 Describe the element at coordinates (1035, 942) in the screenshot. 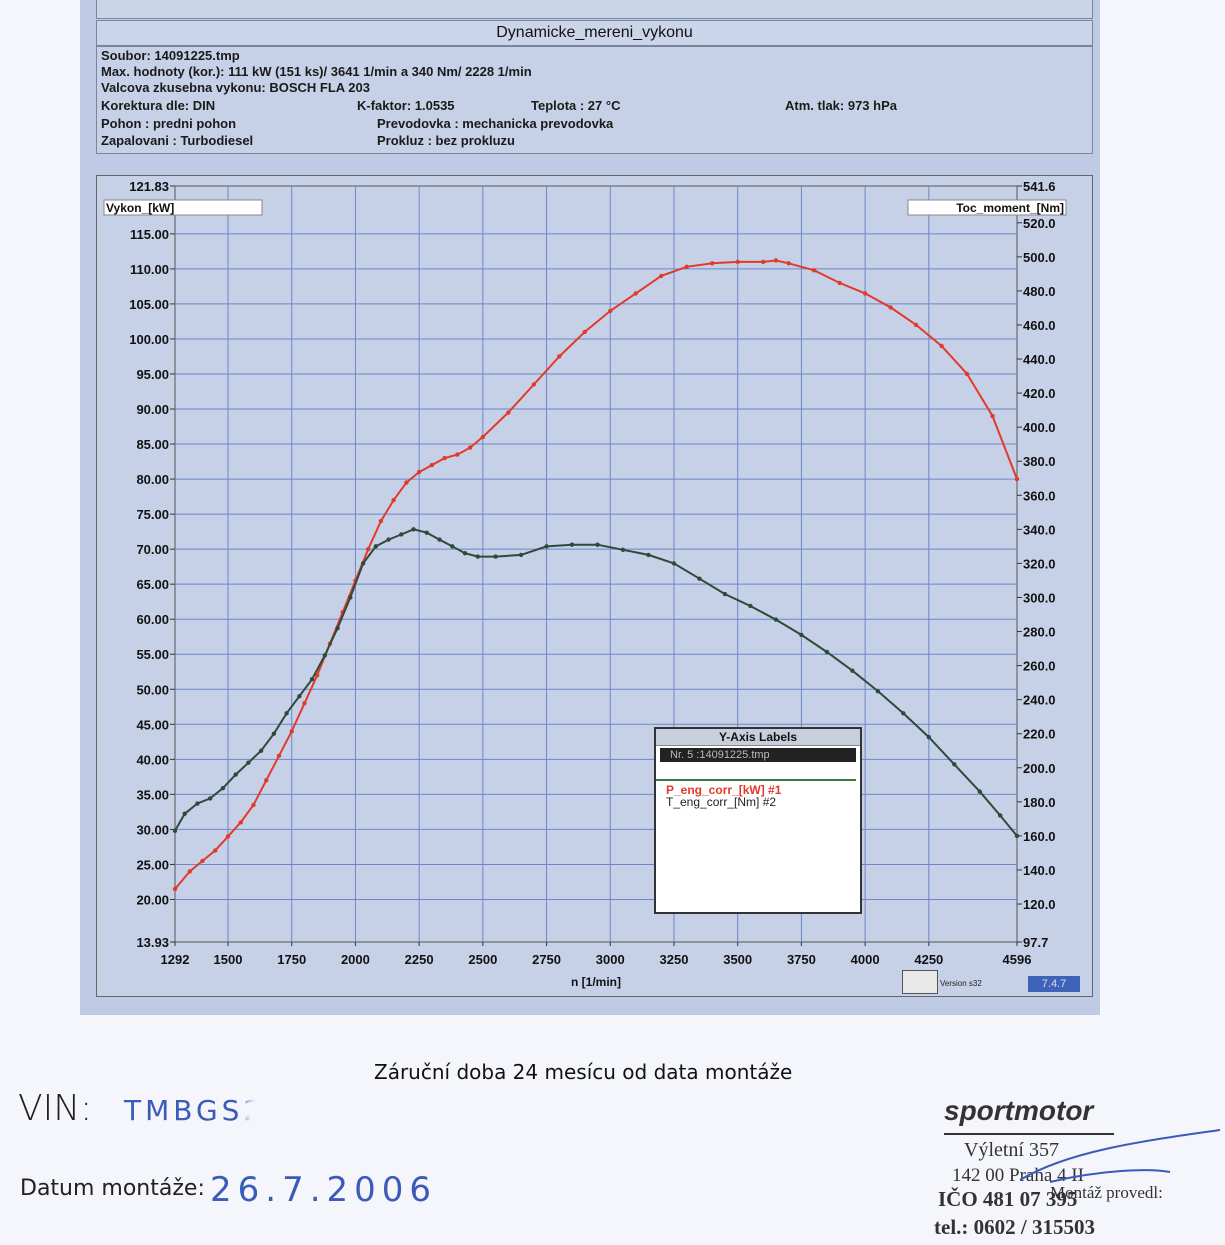

I see `right-tick-label: 97.7` at that location.